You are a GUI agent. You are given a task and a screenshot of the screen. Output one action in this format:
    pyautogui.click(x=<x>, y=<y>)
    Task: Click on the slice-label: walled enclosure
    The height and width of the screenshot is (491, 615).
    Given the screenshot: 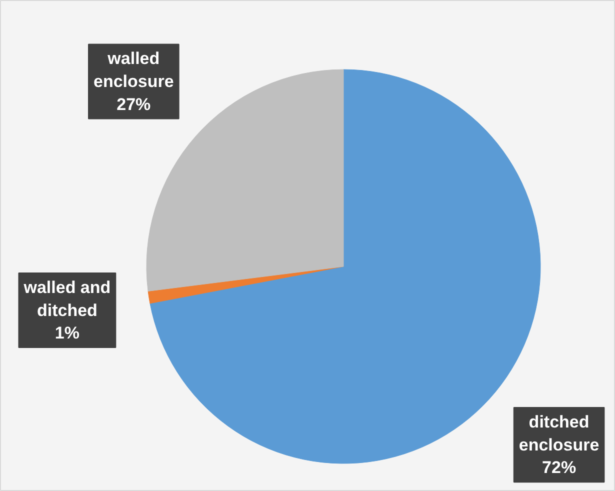 What is the action you would take?
    pyautogui.click(x=134, y=70)
    